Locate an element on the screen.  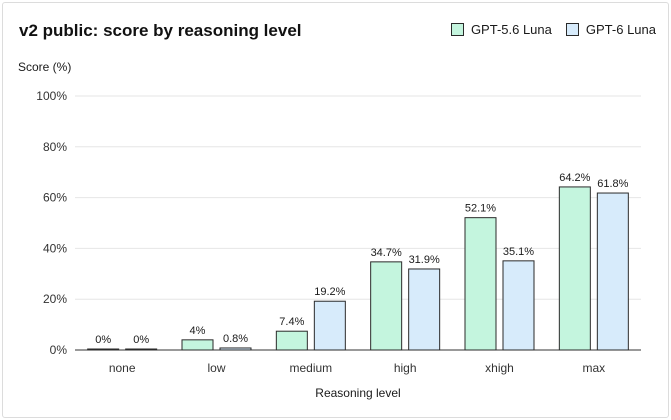
x-tick-label: max is located at coordinates (593, 368).